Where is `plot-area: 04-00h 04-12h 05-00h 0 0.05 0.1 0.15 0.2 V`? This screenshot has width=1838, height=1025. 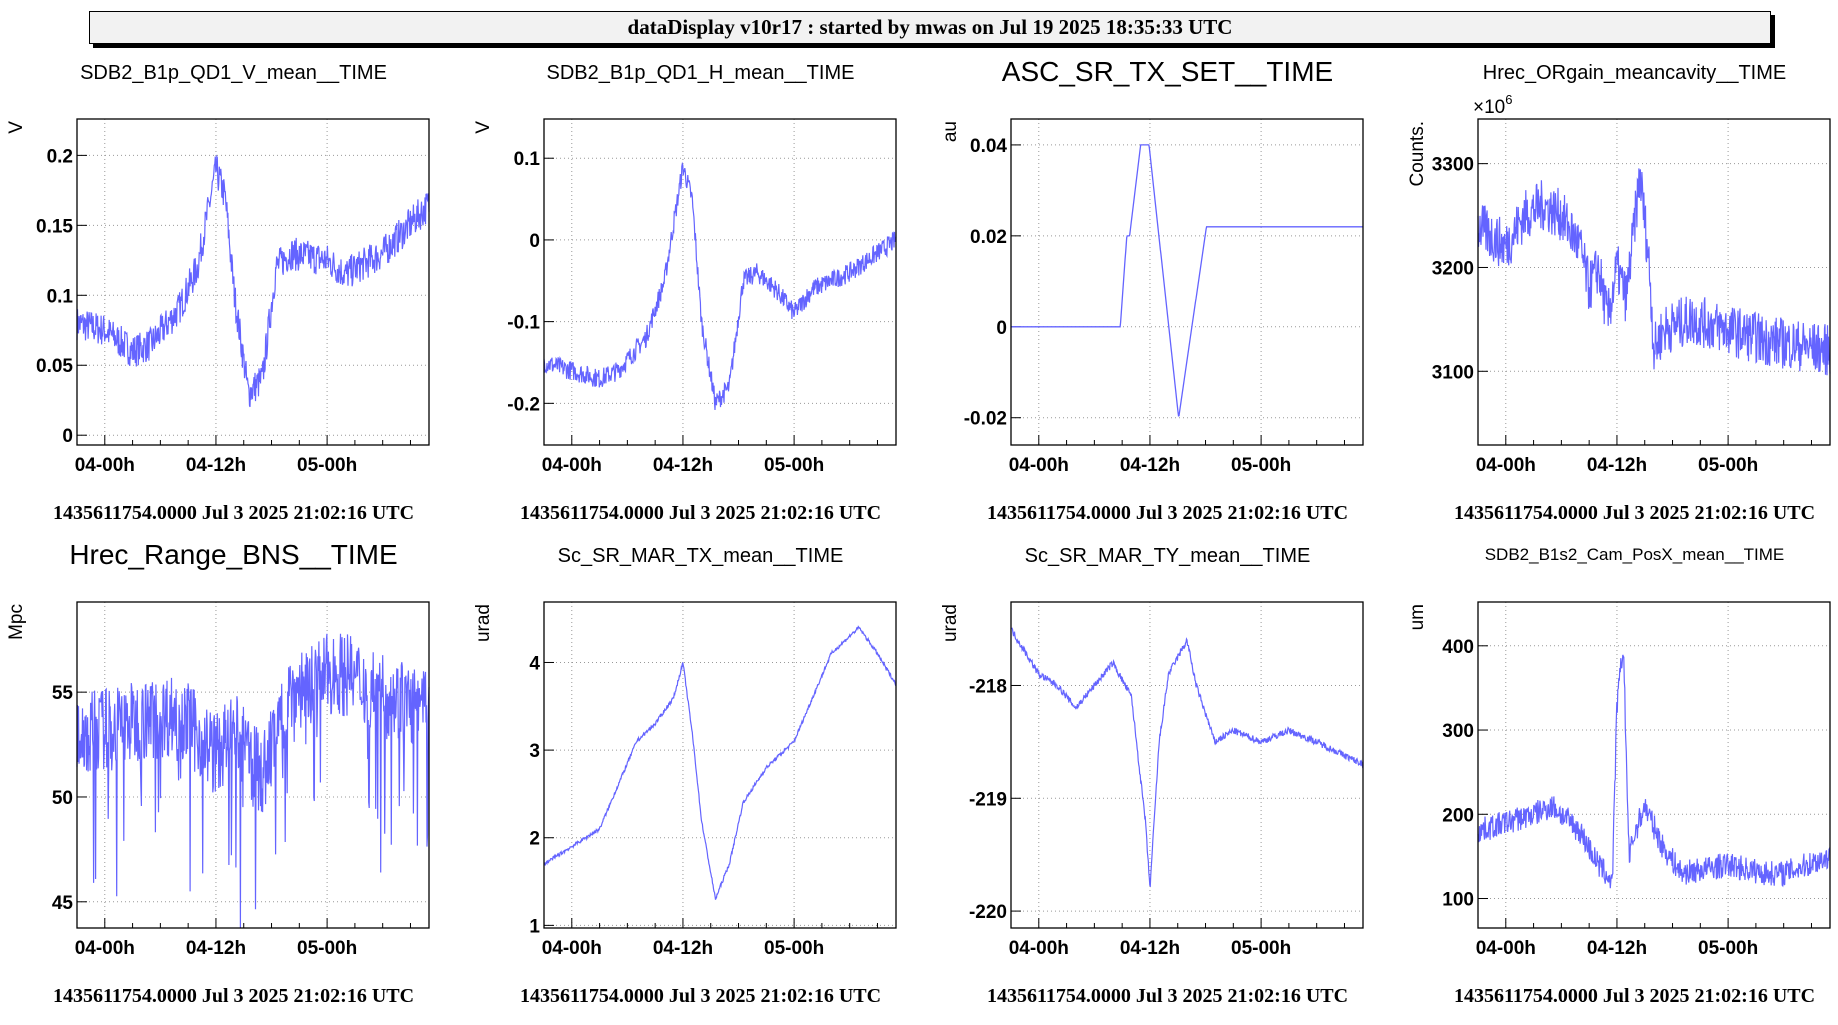
plot-area: 04-00h 04-12h 05-00h 0 0.05 0.1 0.15 0.2 V is located at coordinates (218, 297).